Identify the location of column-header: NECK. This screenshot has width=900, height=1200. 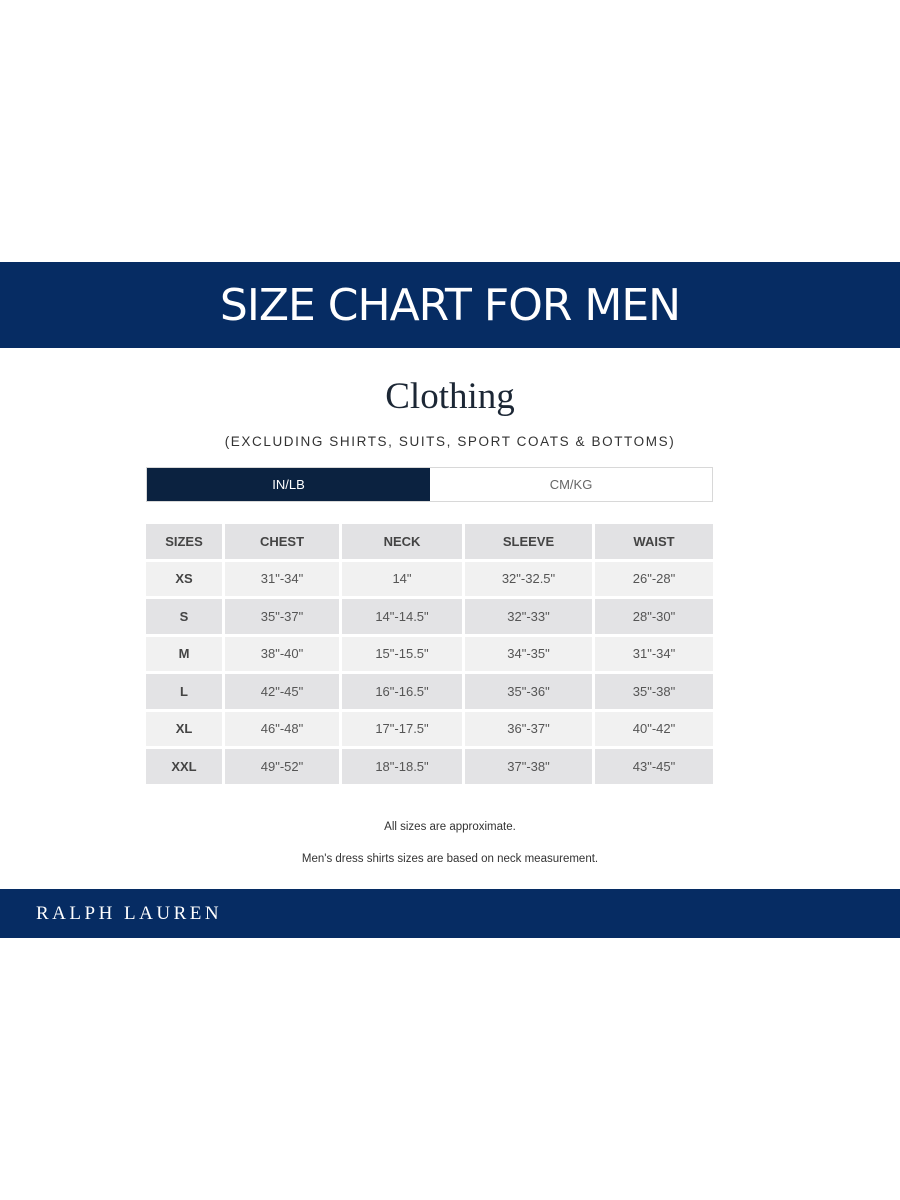
(402, 541).